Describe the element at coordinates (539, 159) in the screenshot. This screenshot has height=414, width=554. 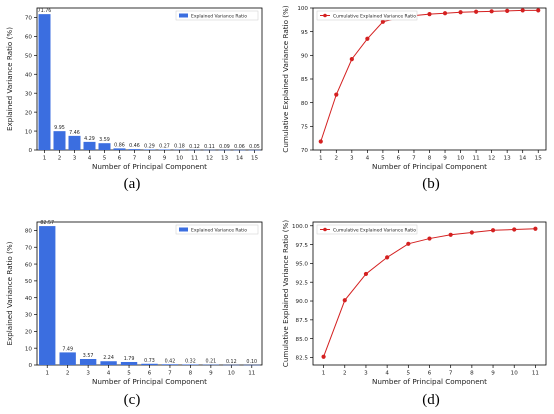
I see `x-tick-label: 15` at that location.